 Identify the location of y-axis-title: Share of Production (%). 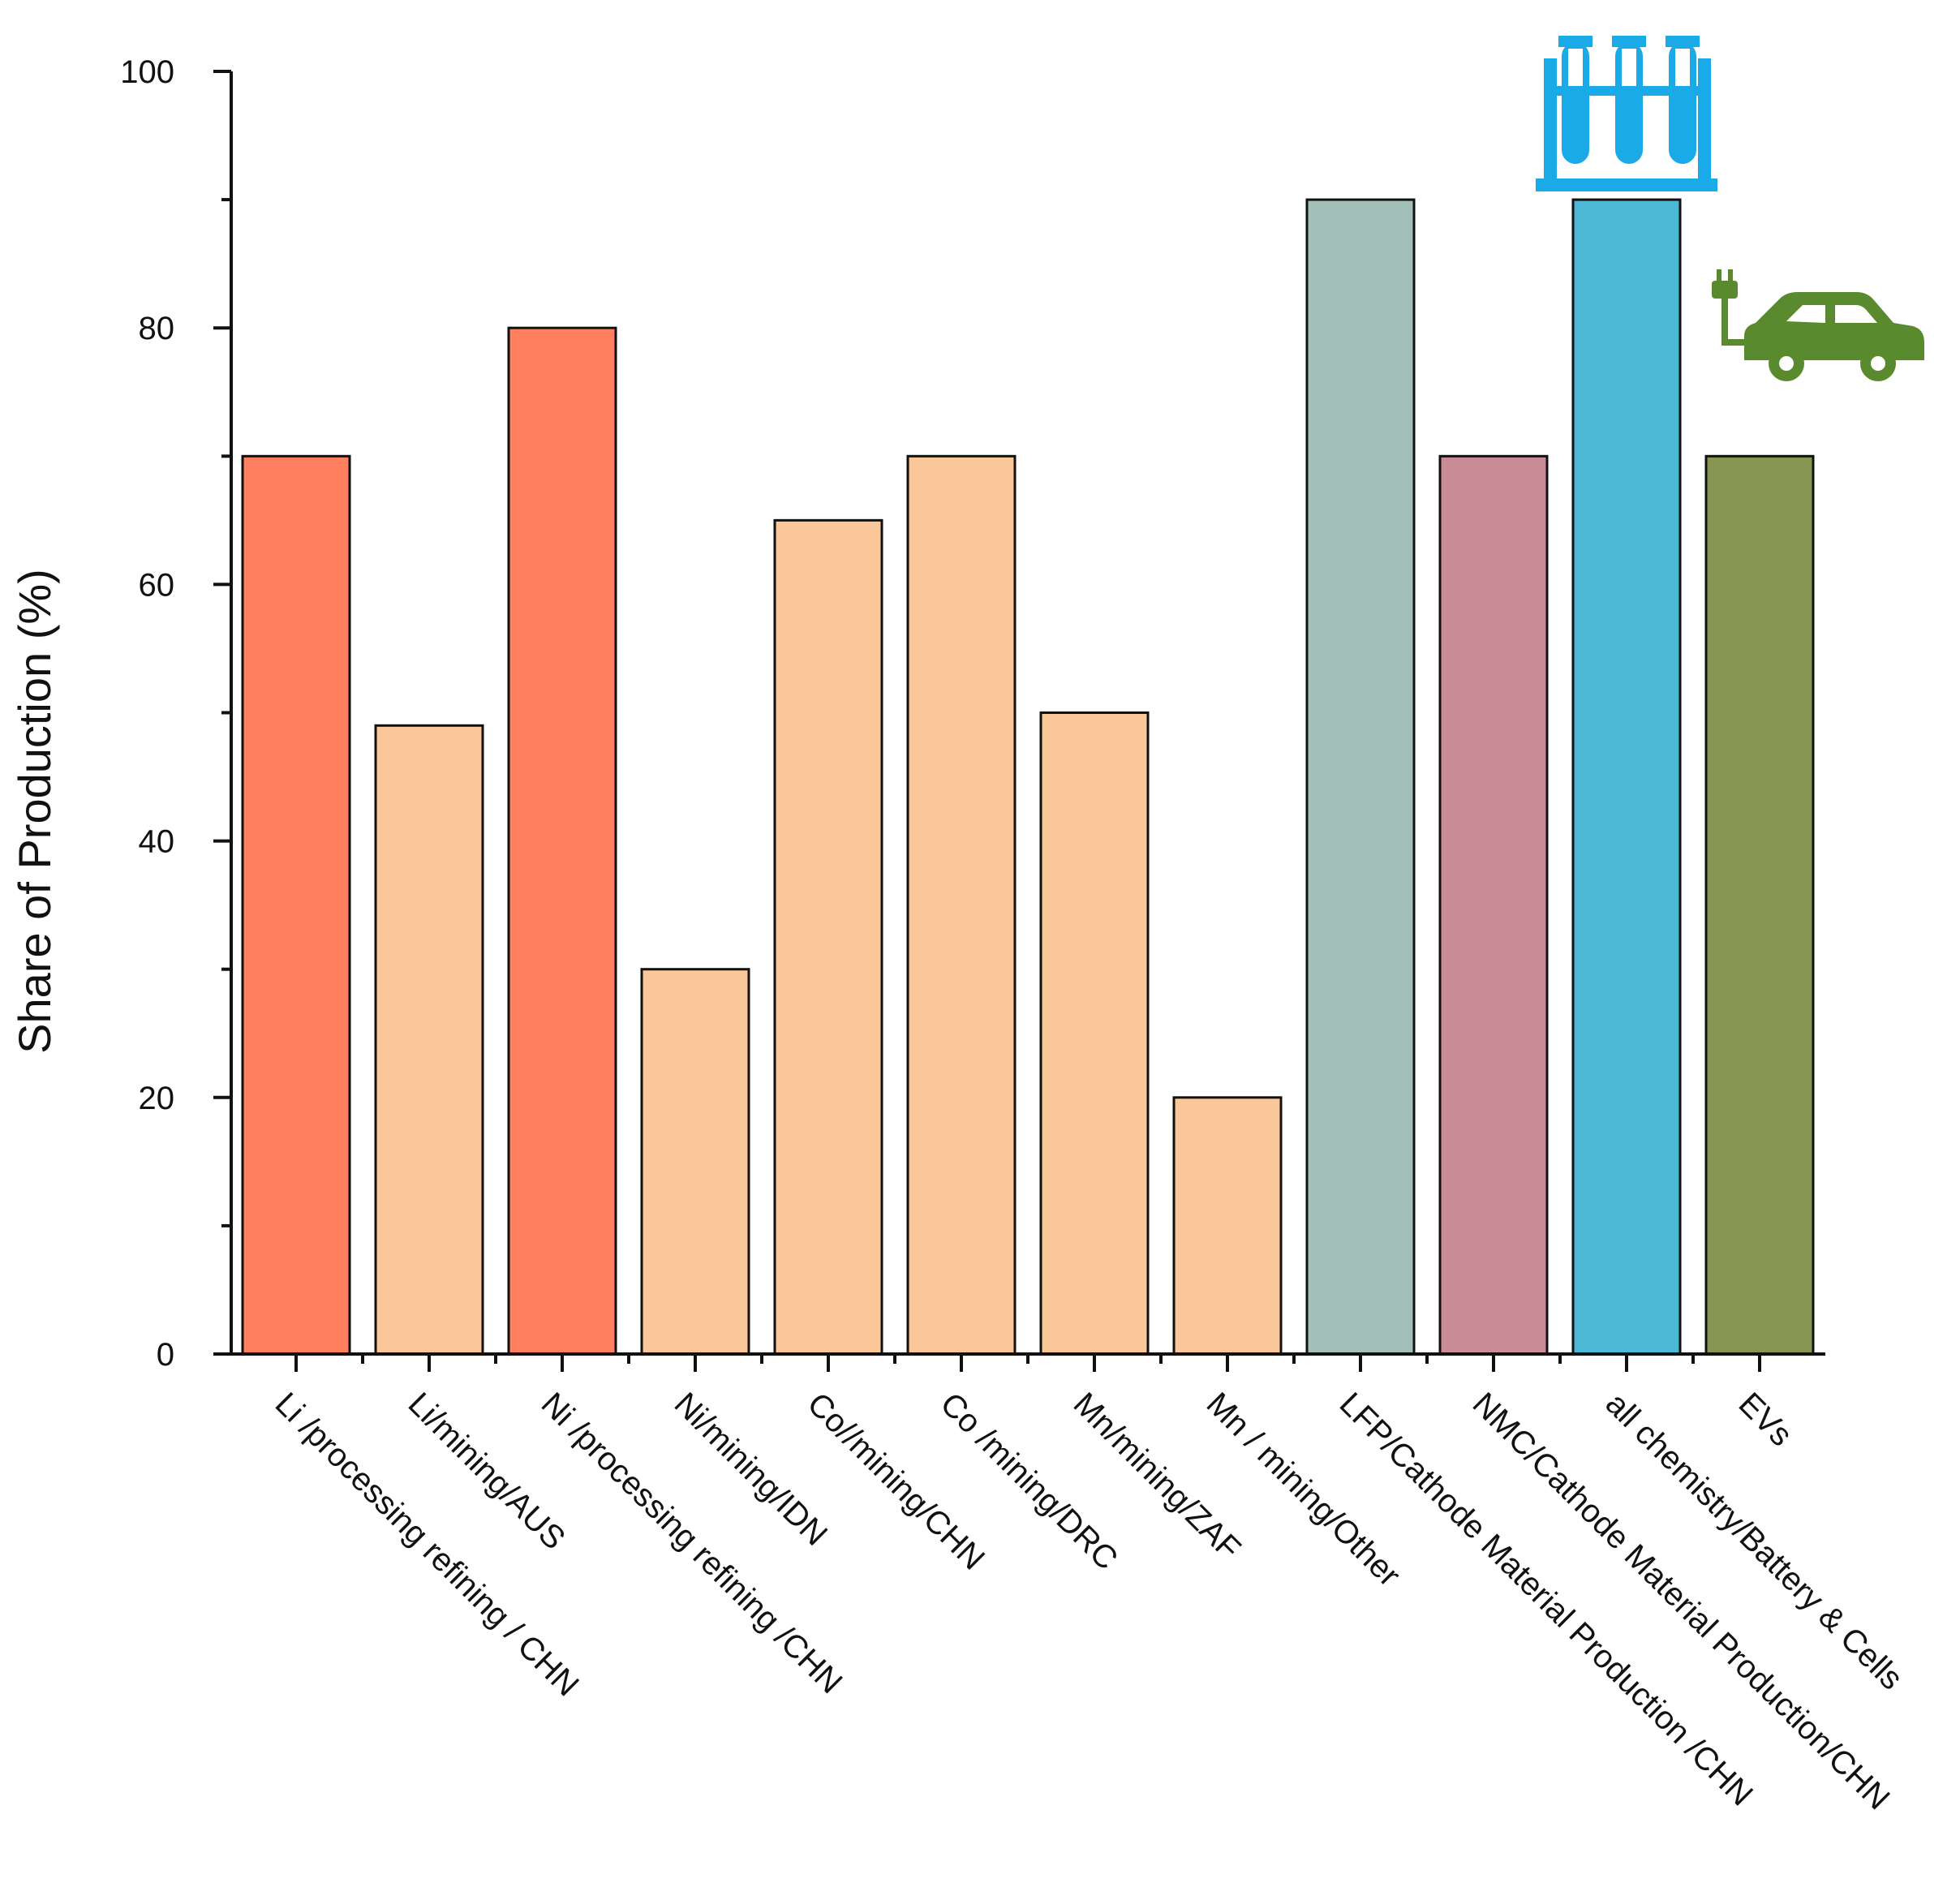
(34, 811).